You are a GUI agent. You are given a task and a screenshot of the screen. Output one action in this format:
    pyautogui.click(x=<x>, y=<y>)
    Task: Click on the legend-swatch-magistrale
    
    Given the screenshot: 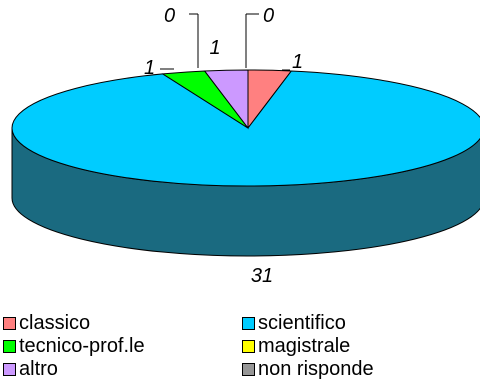 What is the action you would take?
    pyautogui.click(x=248, y=346)
    